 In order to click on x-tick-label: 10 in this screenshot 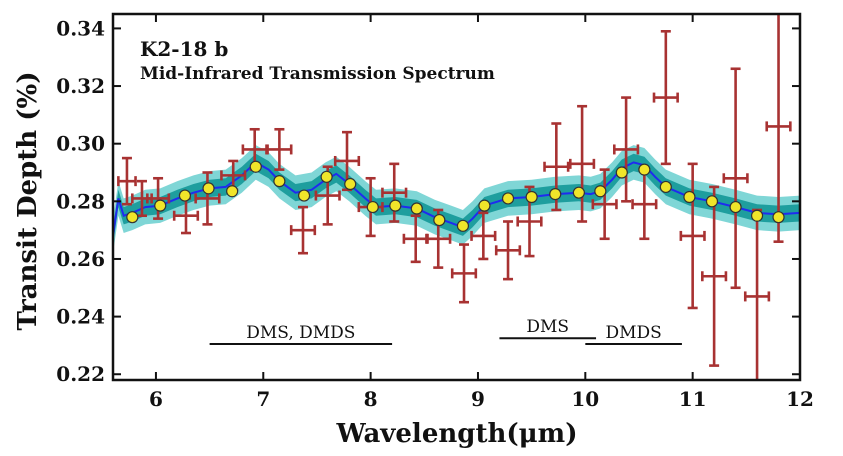, I will do `click(585, 399)`.